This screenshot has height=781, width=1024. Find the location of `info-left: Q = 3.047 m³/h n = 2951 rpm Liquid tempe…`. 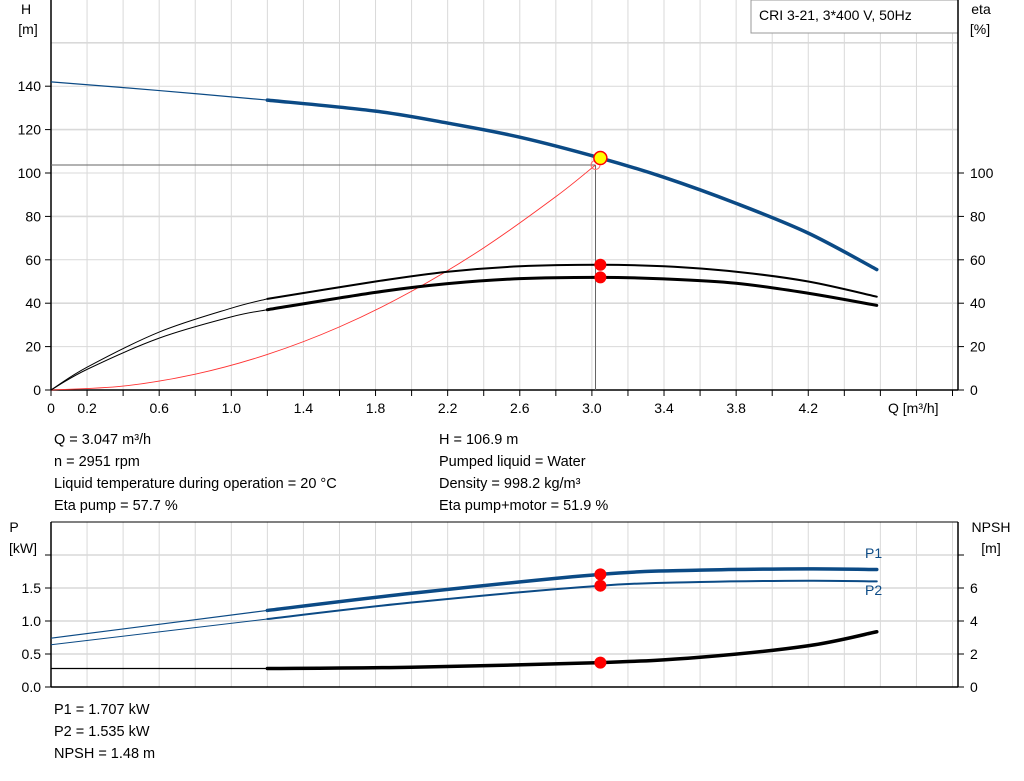

info-left: Q = 3.047 m³/h n = 2951 rpm Liquid tempe… is located at coordinates (195, 473).